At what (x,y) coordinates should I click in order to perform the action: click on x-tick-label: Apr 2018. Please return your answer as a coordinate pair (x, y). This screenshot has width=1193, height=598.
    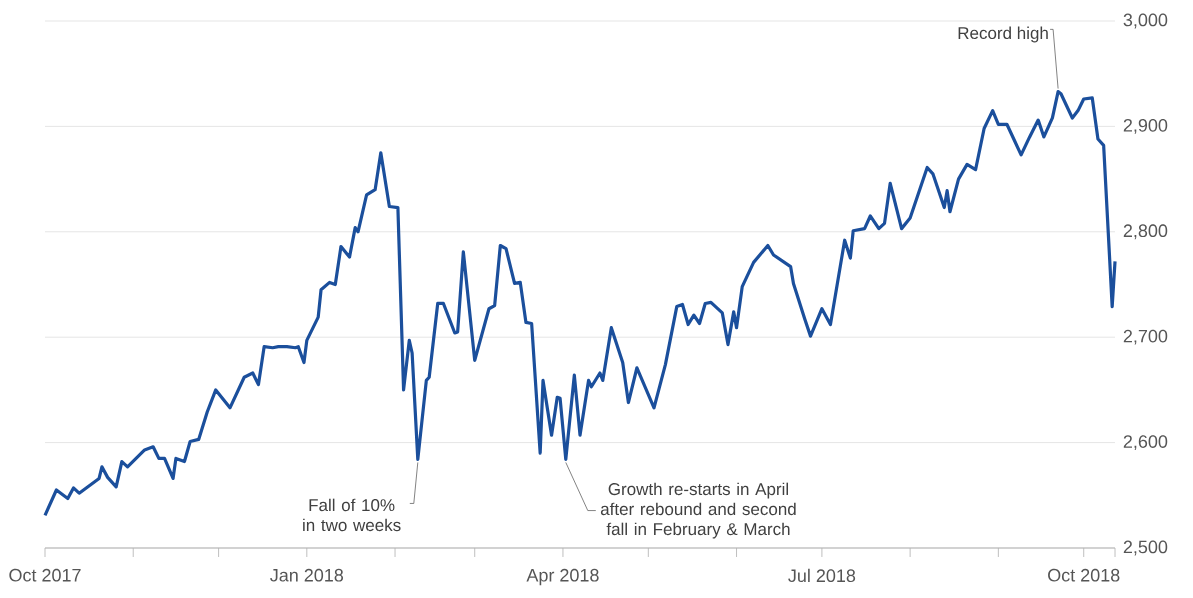
    Looking at the image, I should click on (562, 577).